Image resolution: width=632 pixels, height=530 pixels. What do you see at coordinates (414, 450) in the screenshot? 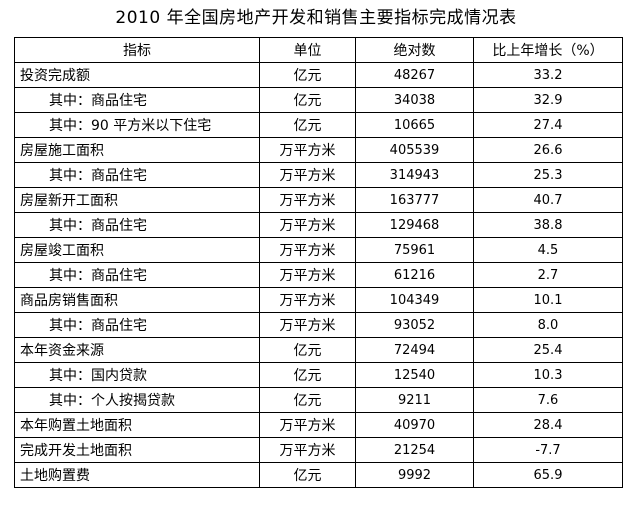
I see `absolute-cell: 21254` at bounding box center [414, 450].